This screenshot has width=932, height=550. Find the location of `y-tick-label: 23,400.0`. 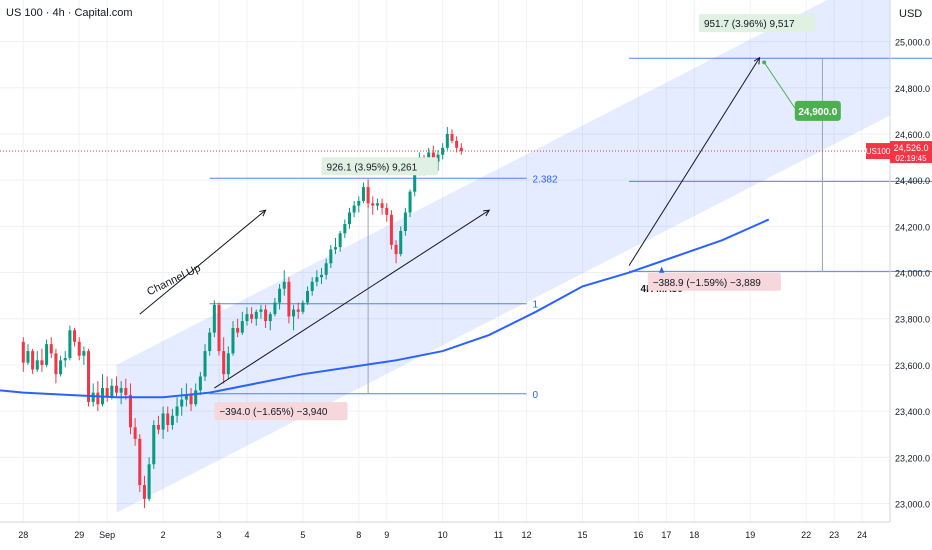

y-tick-label: 23,400.0 is located at coordinates (912, 412).